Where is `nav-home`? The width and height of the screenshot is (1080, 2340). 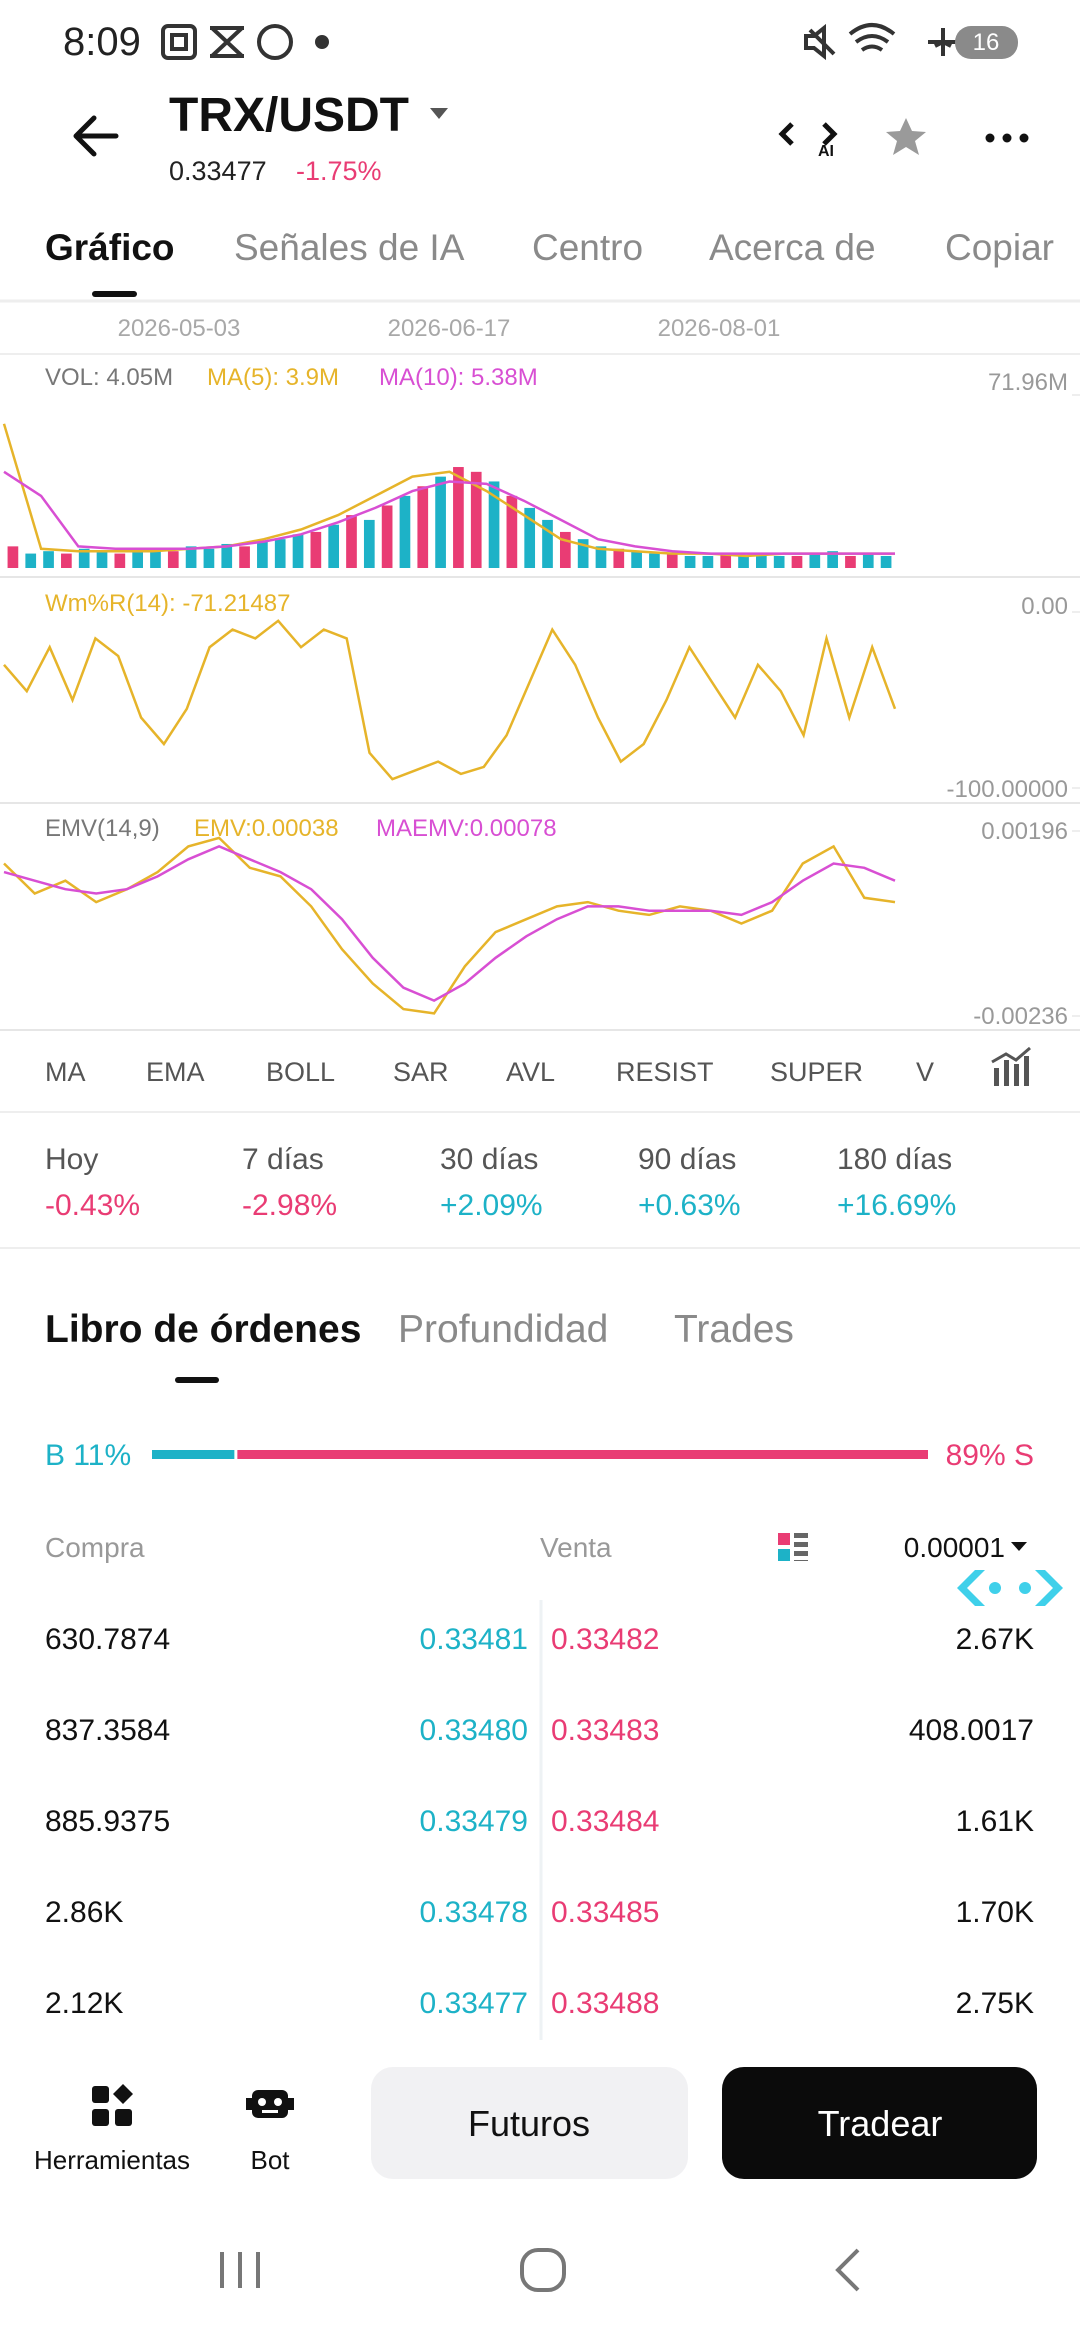
nav-home is located at coordinates (543, 2270).